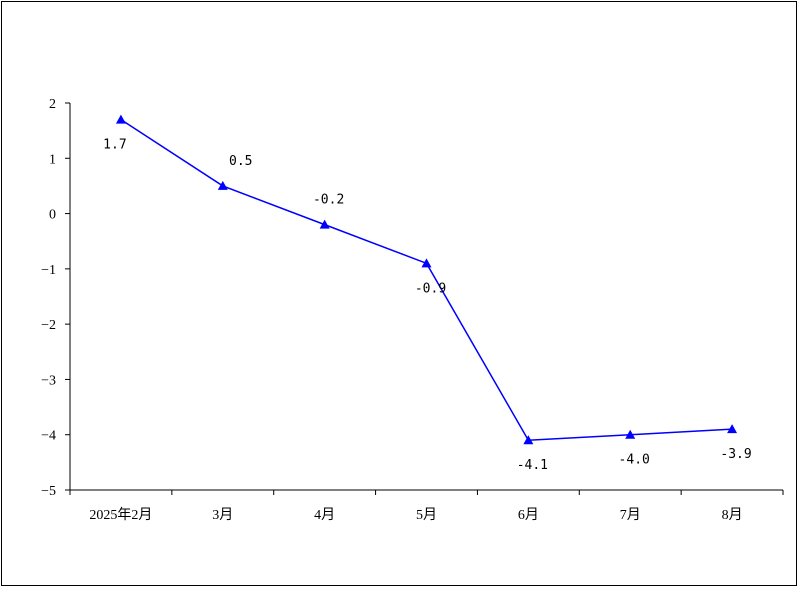 This screenshot has width=800, height=589. What do you see at coordinates (634, 460) in the screenshot?
I see `data-label: -4.0` at bounding box center [634, 460].